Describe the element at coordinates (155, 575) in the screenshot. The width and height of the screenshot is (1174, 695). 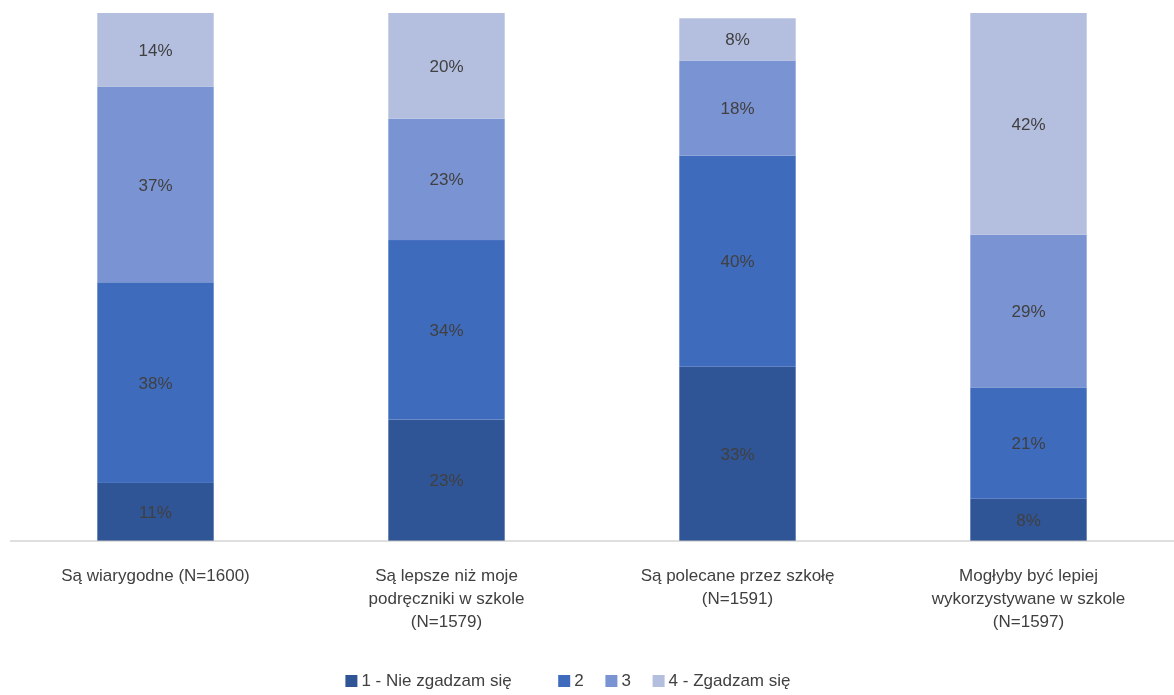
I see `x-tick-label: Są wiarygodne (N=1600)` at that location.